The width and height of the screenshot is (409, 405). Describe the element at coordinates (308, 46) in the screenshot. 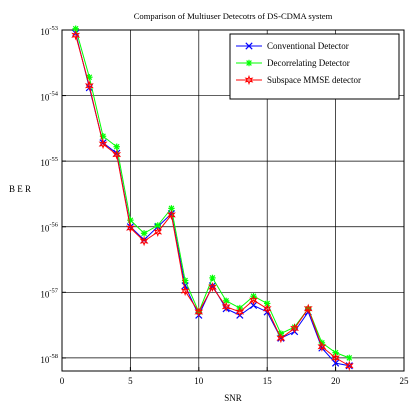

I see `legend-label: Conventional Detector` at that location.